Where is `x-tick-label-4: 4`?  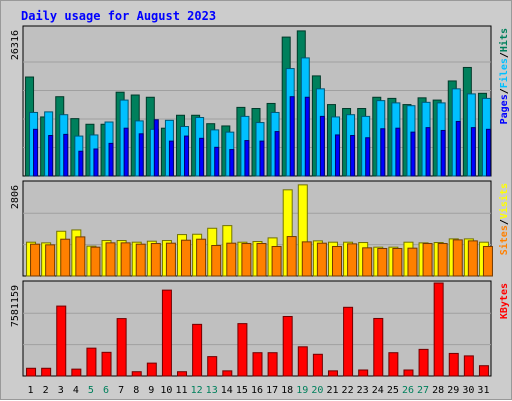
x-tick-label-4: 4 is located at coordinates (76, 390).